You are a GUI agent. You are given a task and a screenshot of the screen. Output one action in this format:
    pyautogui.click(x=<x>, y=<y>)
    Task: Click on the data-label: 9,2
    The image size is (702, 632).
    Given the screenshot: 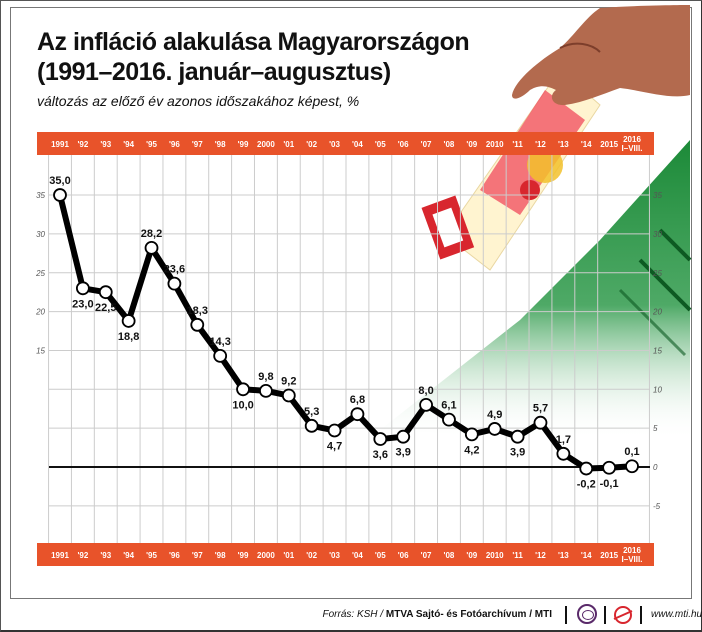 What is the action you would take?
    pyautogui.click(x=288, y=382)
    